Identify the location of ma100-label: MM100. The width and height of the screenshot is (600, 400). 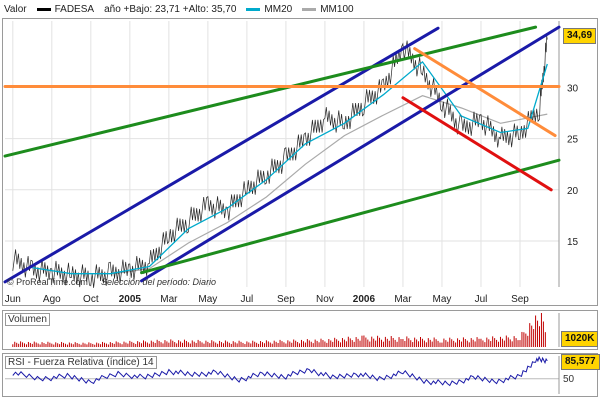
(337, 9).